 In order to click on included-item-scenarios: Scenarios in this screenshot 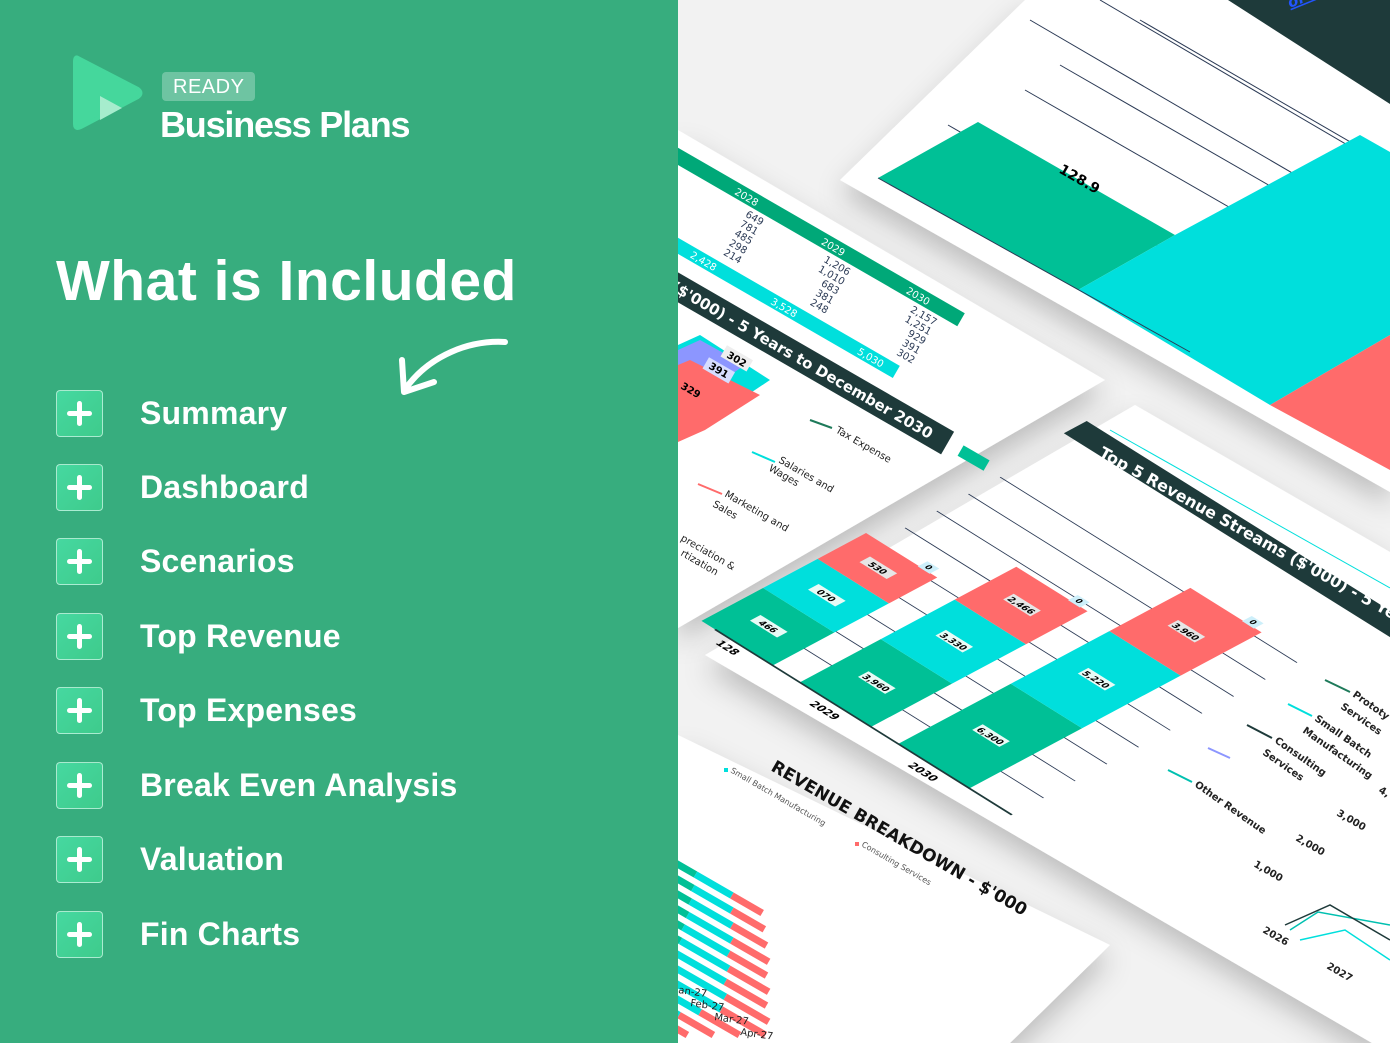, I will do `click(175, 561)`.